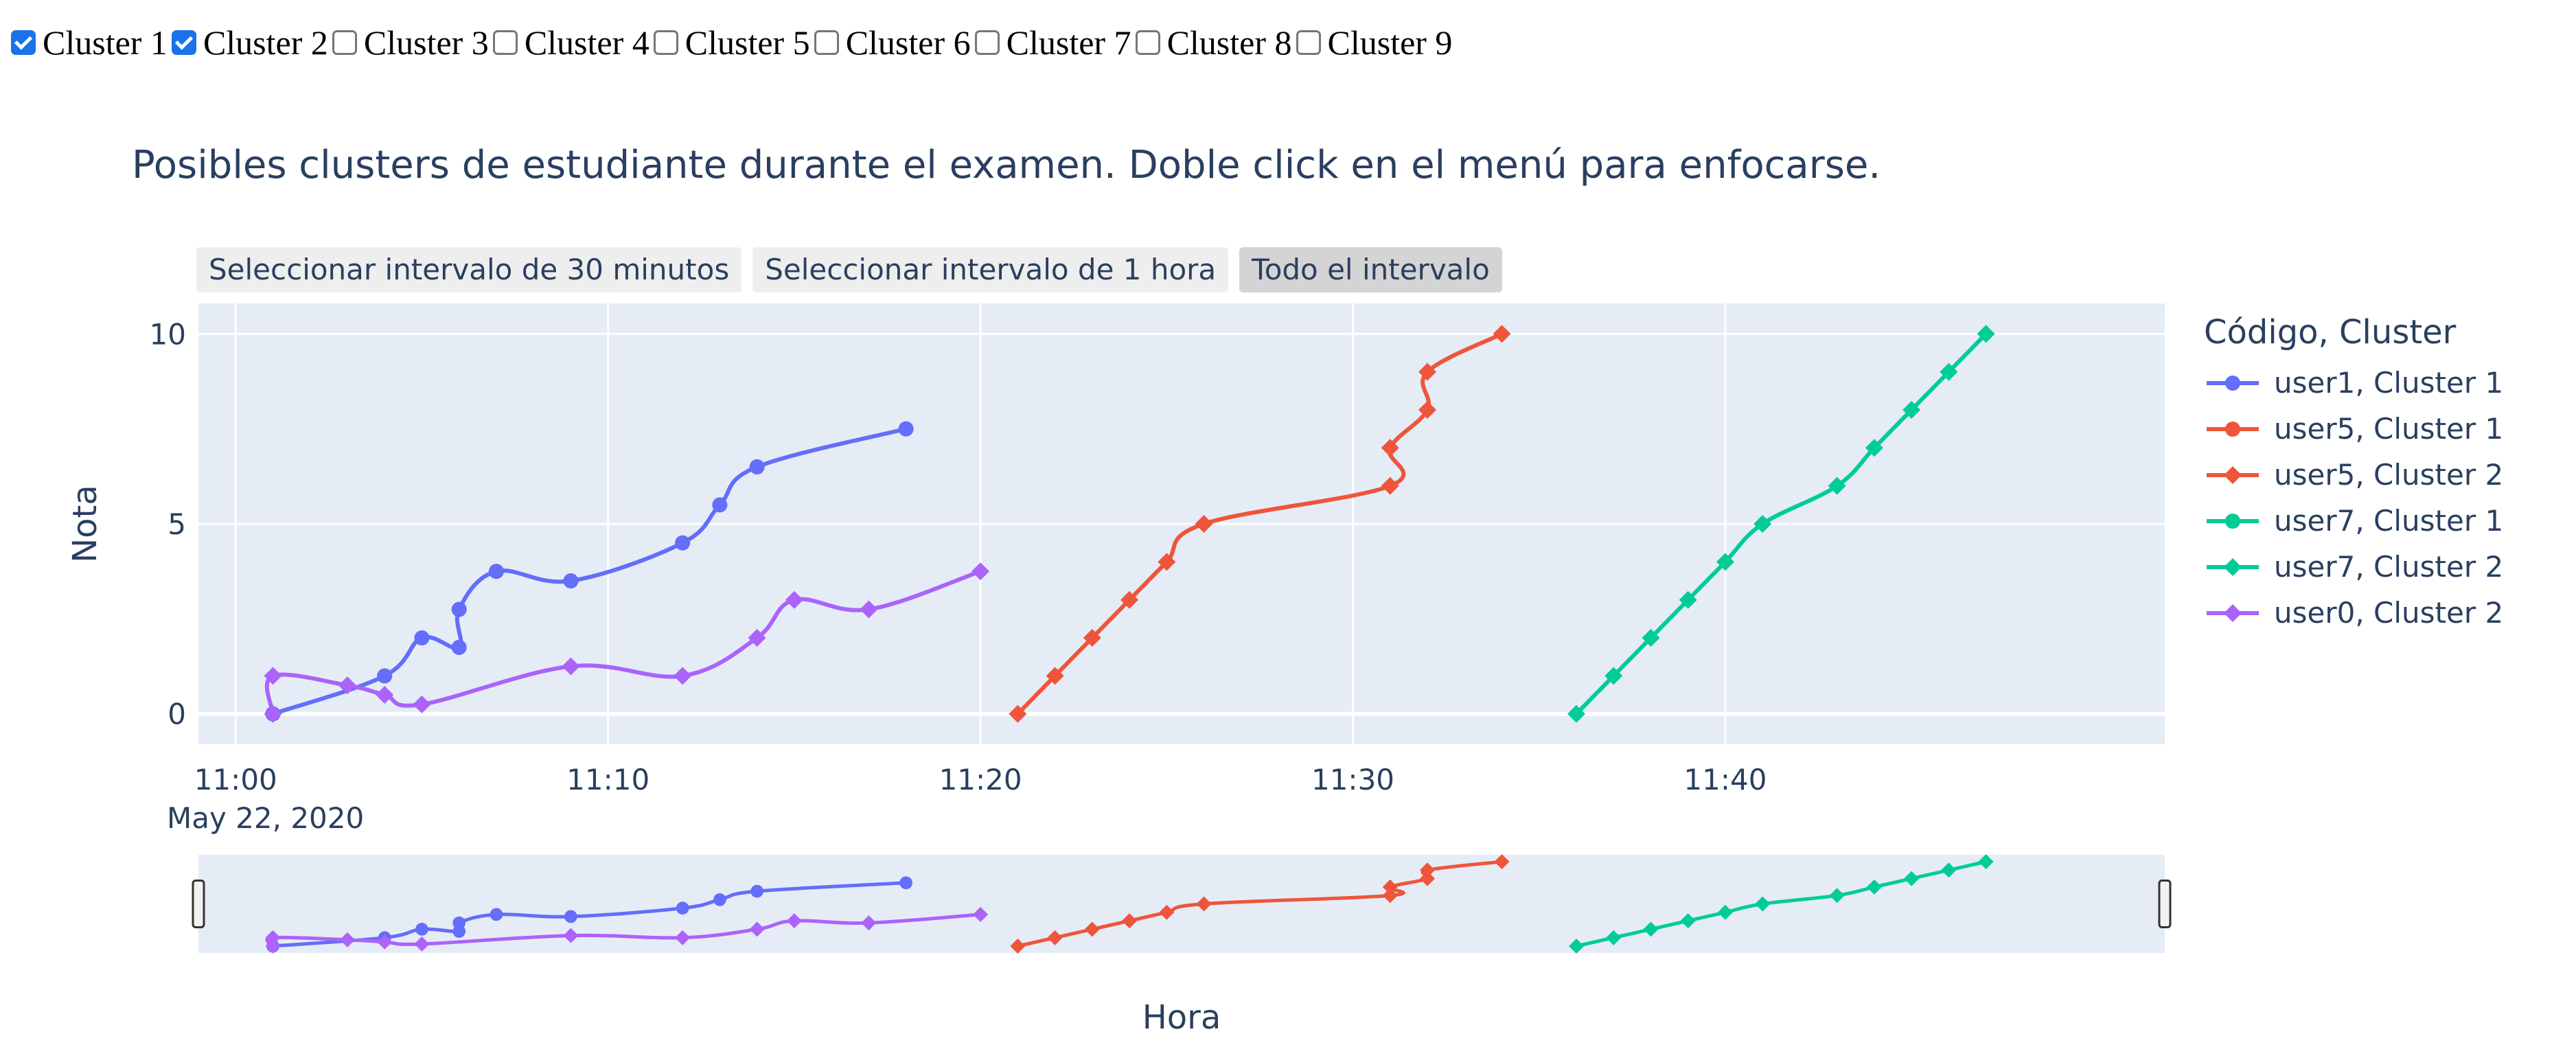  I want to click on cluster-filter-6: Cluster 6, so click(892, 42).